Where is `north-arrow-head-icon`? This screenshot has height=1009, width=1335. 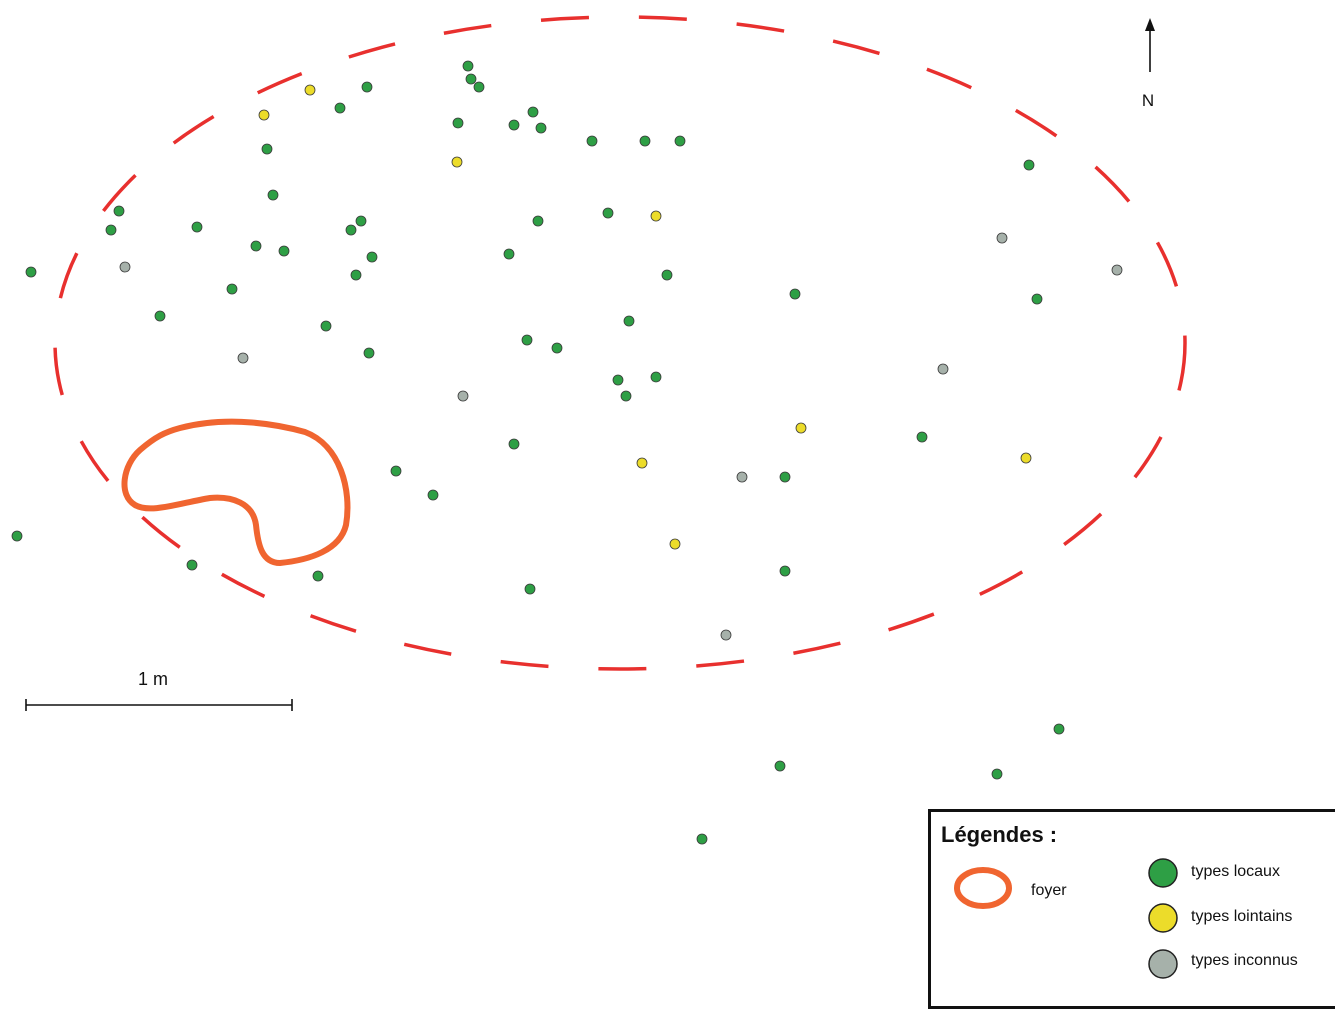 north-arrow-head-icon is located at coordinates (1150, 24).